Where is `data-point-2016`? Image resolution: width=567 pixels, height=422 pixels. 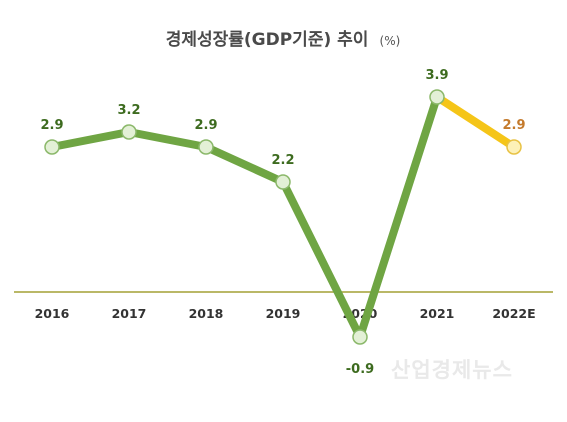
data-point-2016 is located at coordinates (52, 147).